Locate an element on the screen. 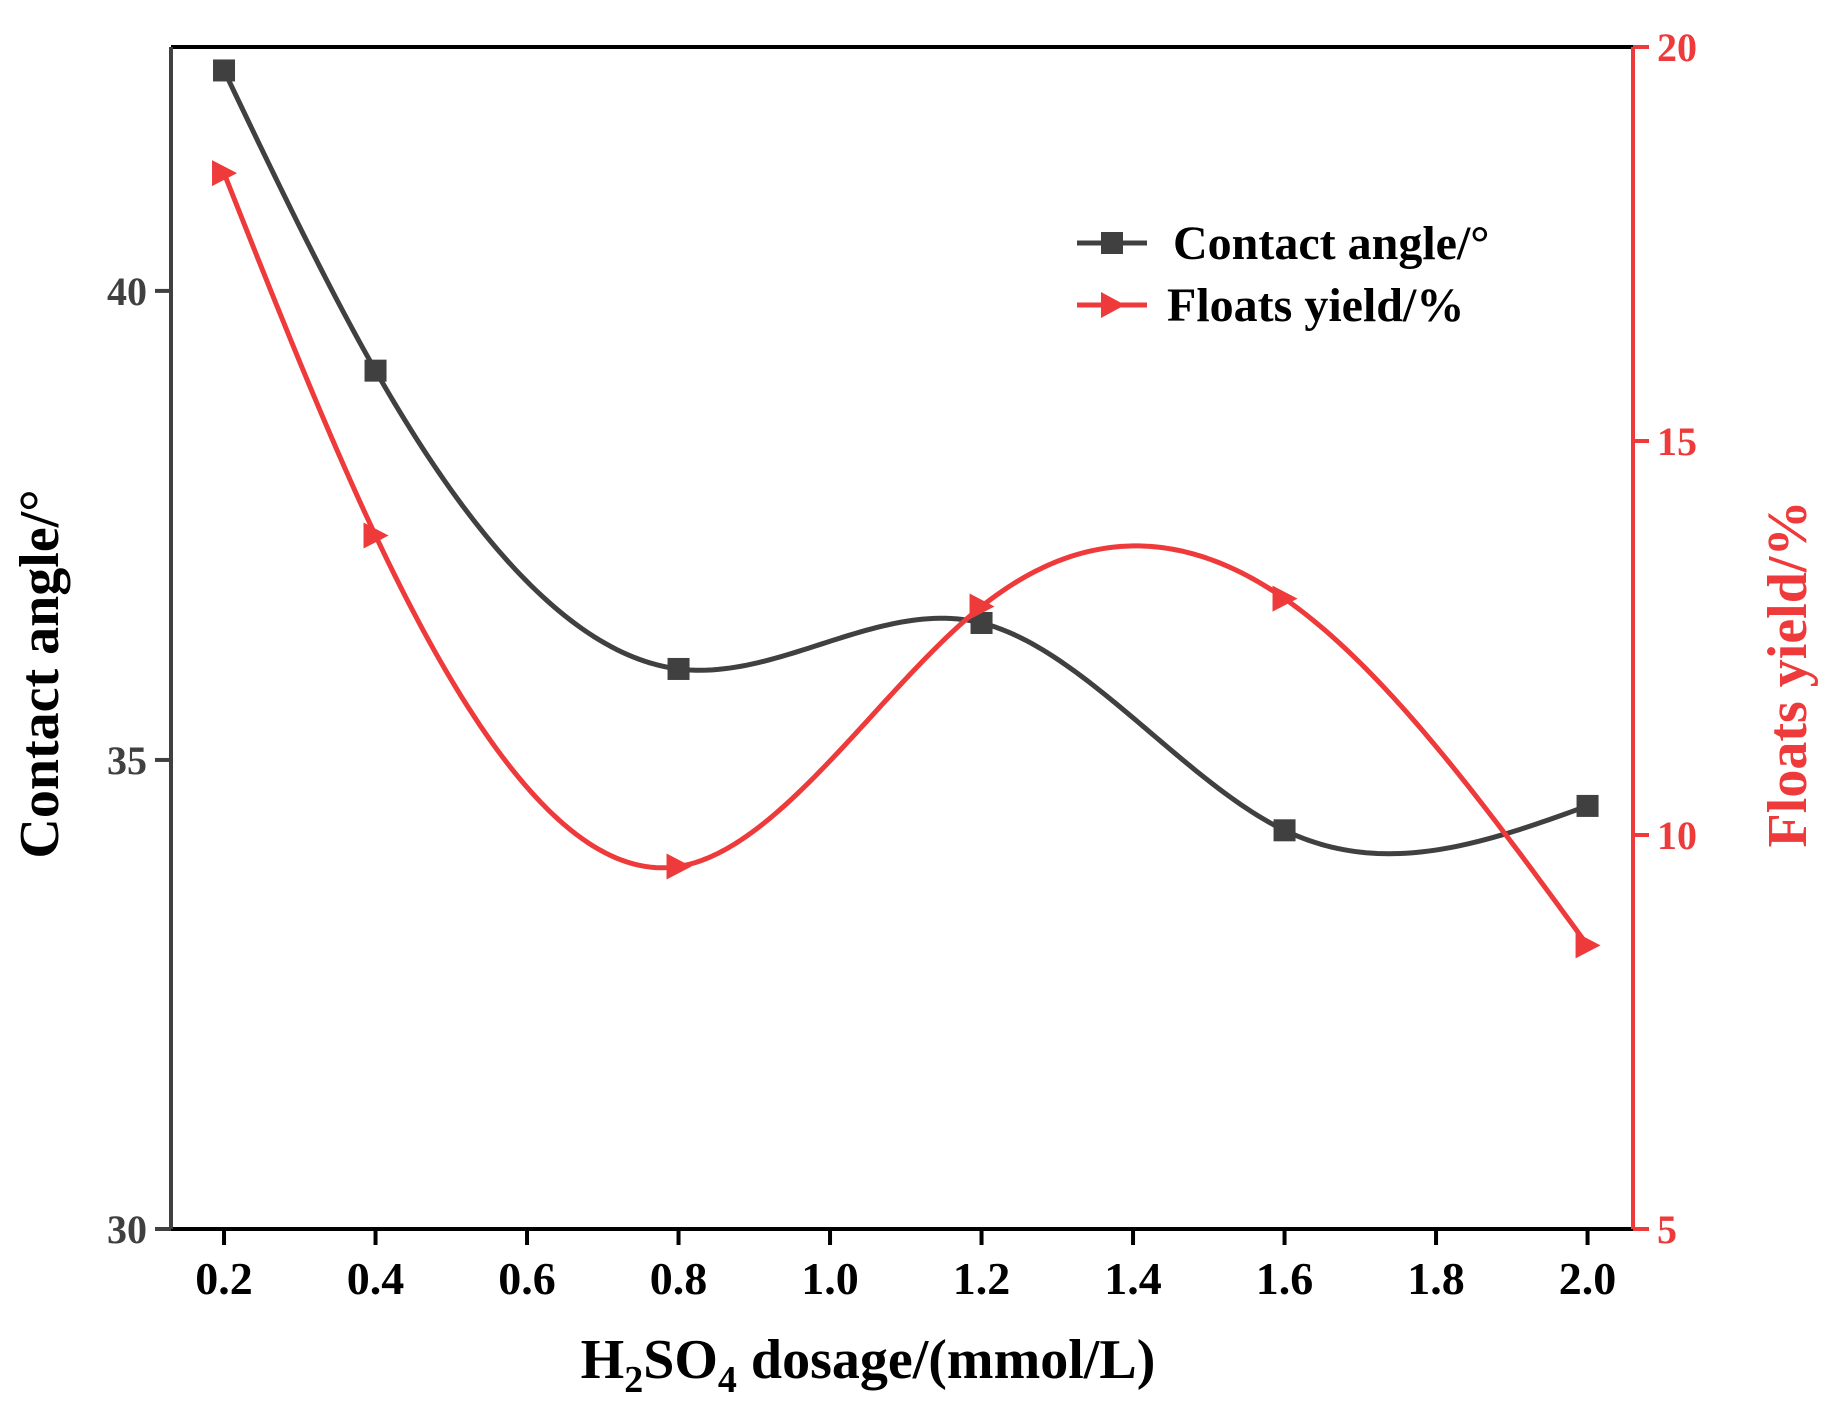 The width and height of the screenshot is (1843, 1423). x-tick-label: 0.8 is located at coordinates (679, 1278).